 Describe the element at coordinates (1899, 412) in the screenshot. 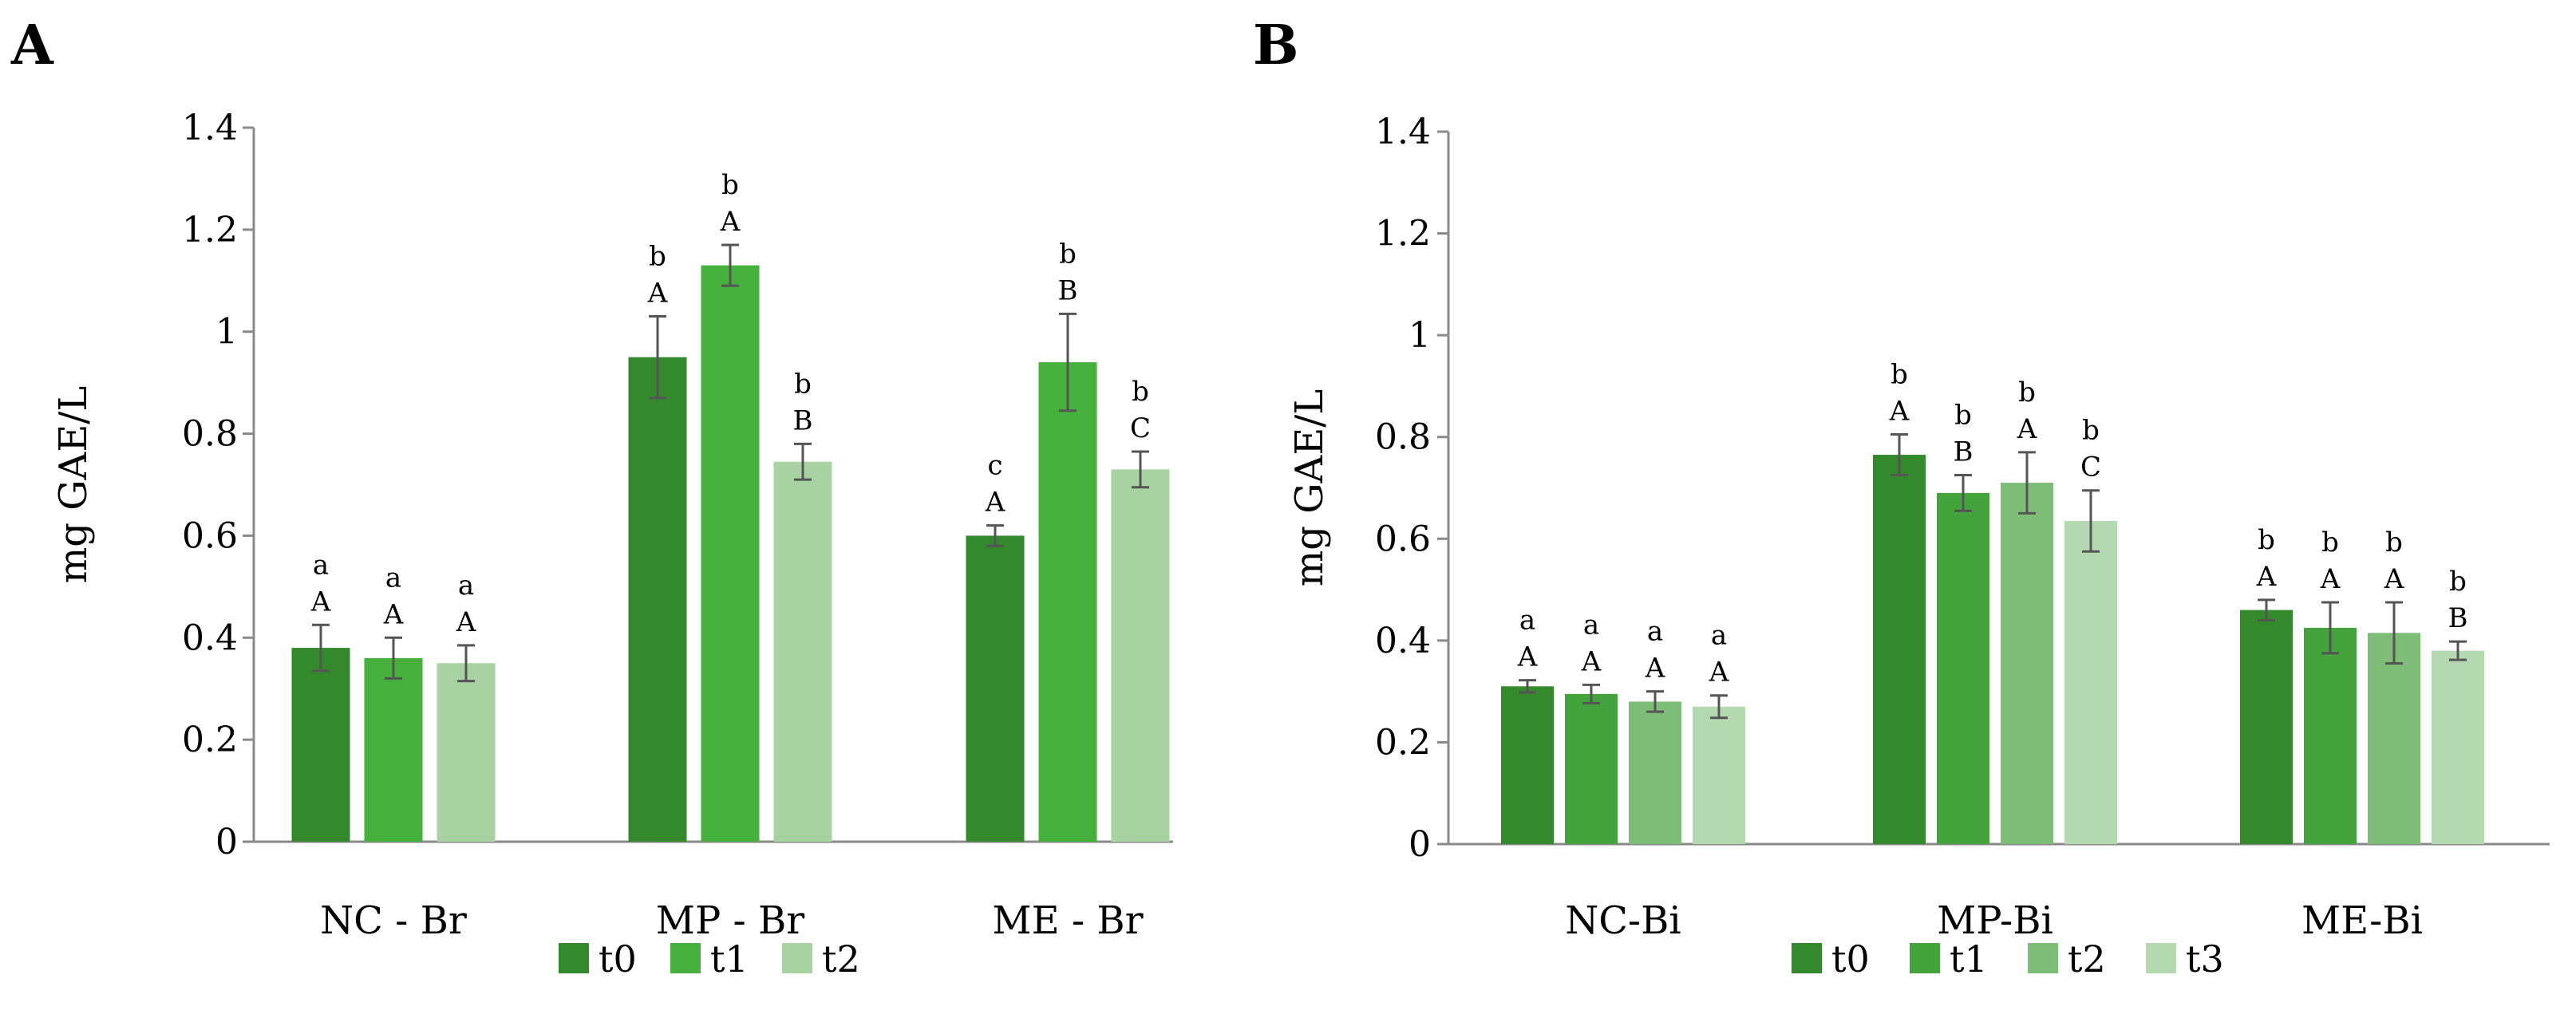

I see `chart-b-sig-upper-t0-1: A` at that location.